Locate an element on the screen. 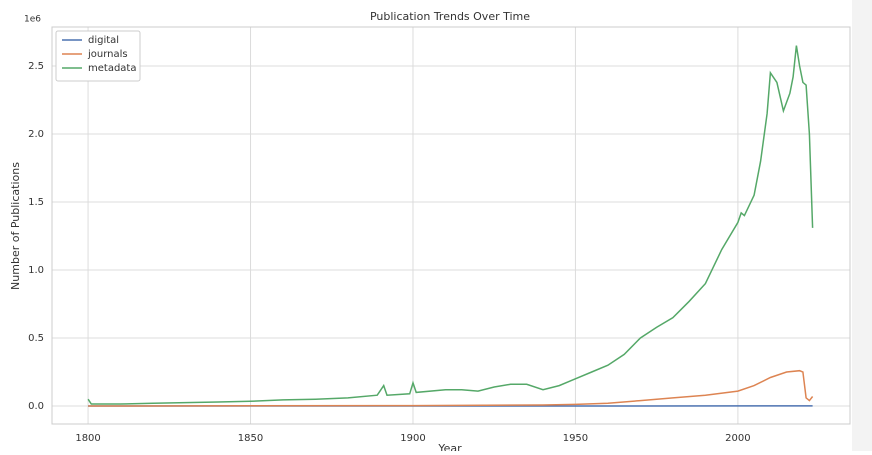 The image size is (872, 455). x-tick-label: 2000 is located at coordinates (737, 438).